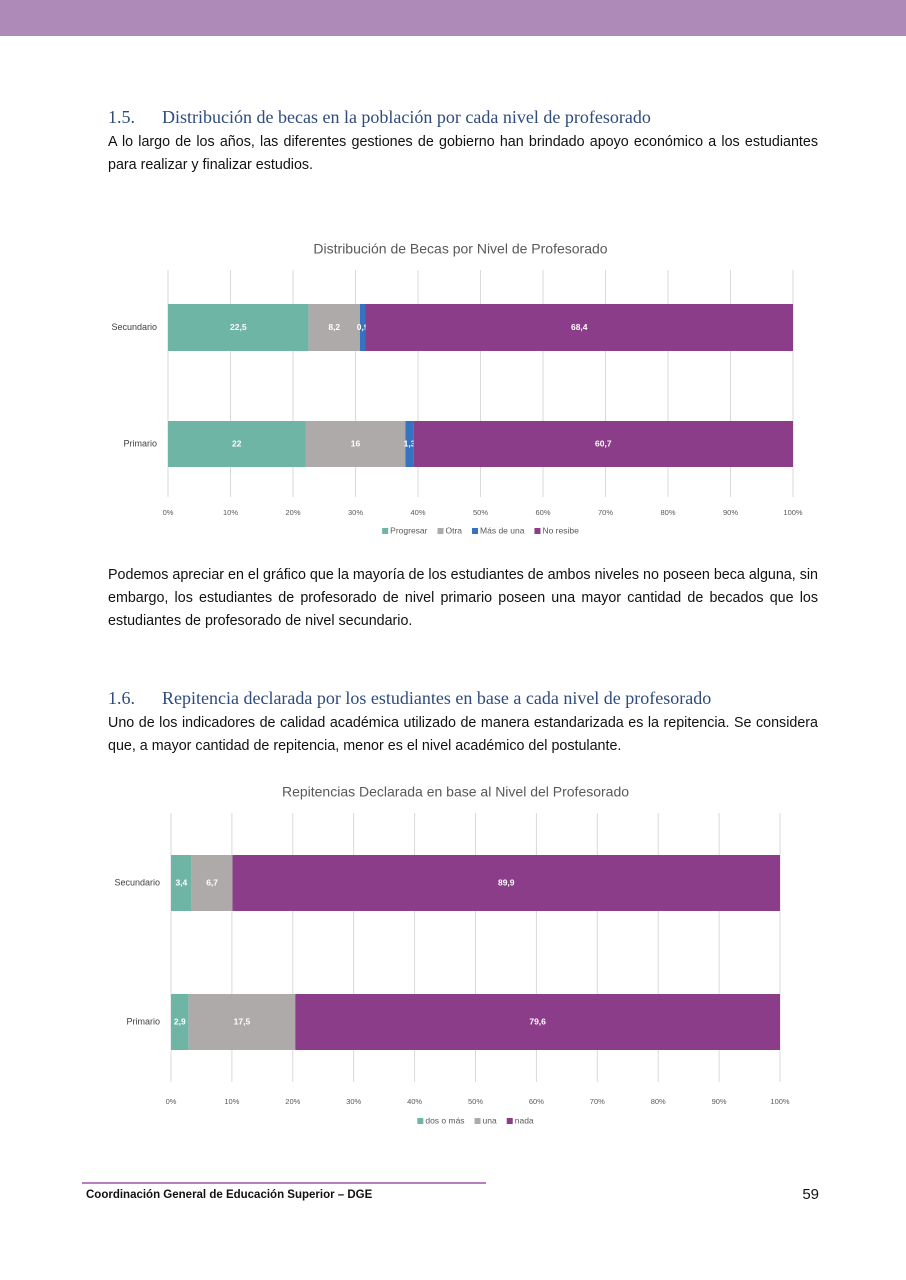  I want to click on legend-label: No resibe, so click(560, 530).